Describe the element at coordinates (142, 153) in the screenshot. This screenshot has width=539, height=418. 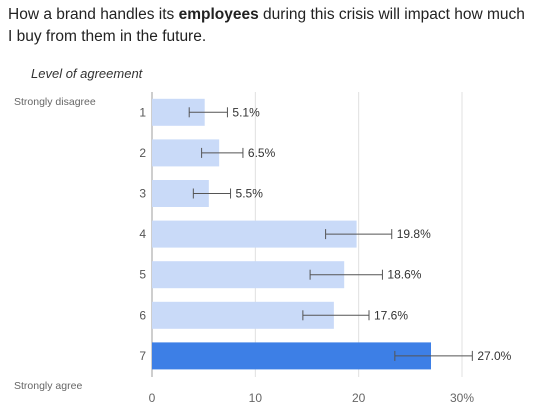
I see `y-tick-label: 2` at that location.